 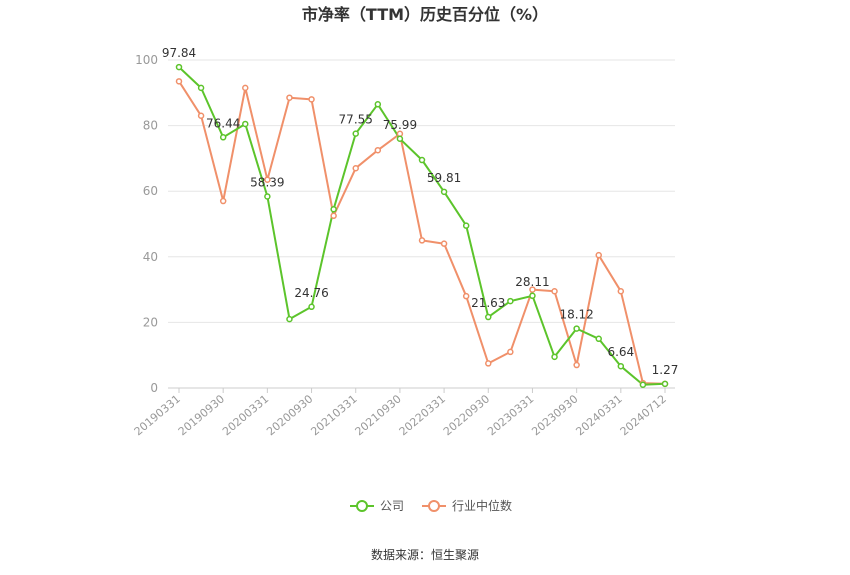 I want to click on legend-item: 公司, so click(x=377, y=506).